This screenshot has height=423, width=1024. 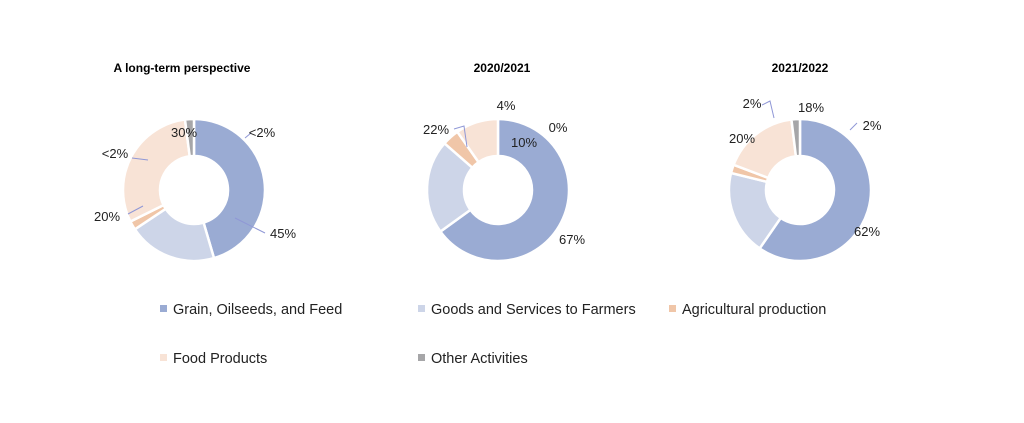 I want to click on donut-chart-2: 2020/2021 67% 22% 4% 10% 0%, so click(x=504, y=162).